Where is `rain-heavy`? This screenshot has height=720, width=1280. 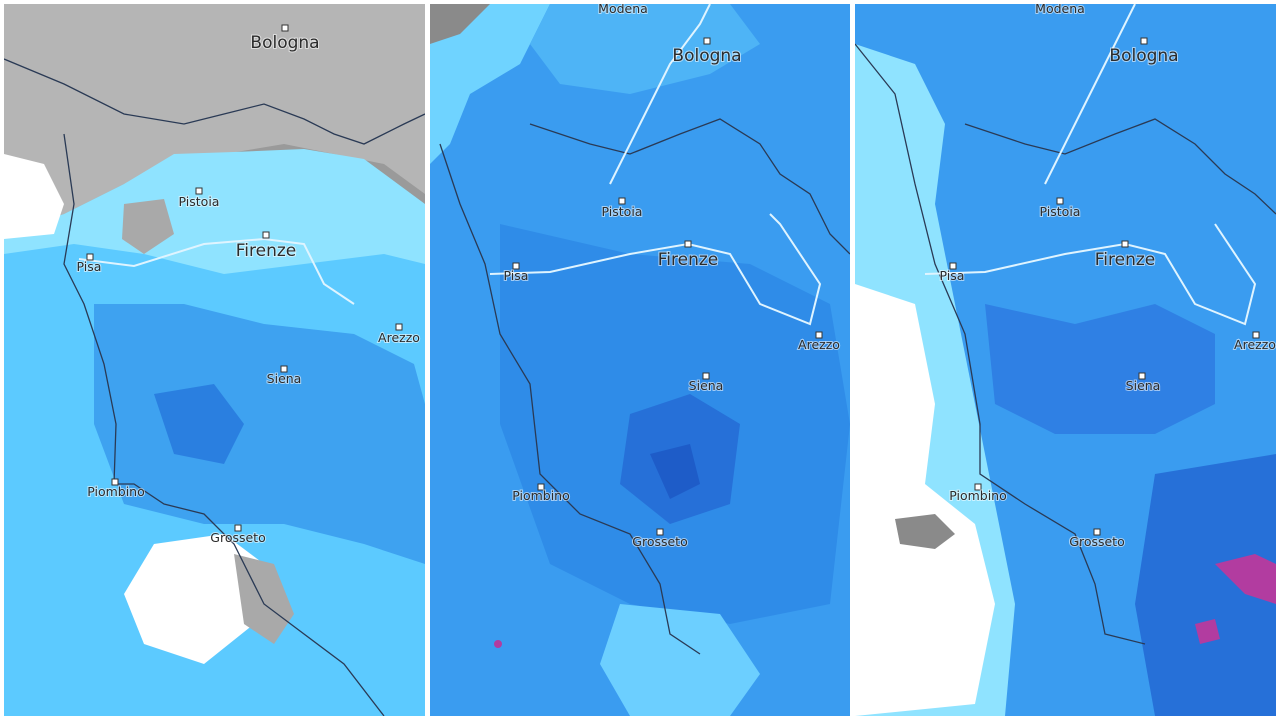
rain-heavy is located at coordinates (259, 434).